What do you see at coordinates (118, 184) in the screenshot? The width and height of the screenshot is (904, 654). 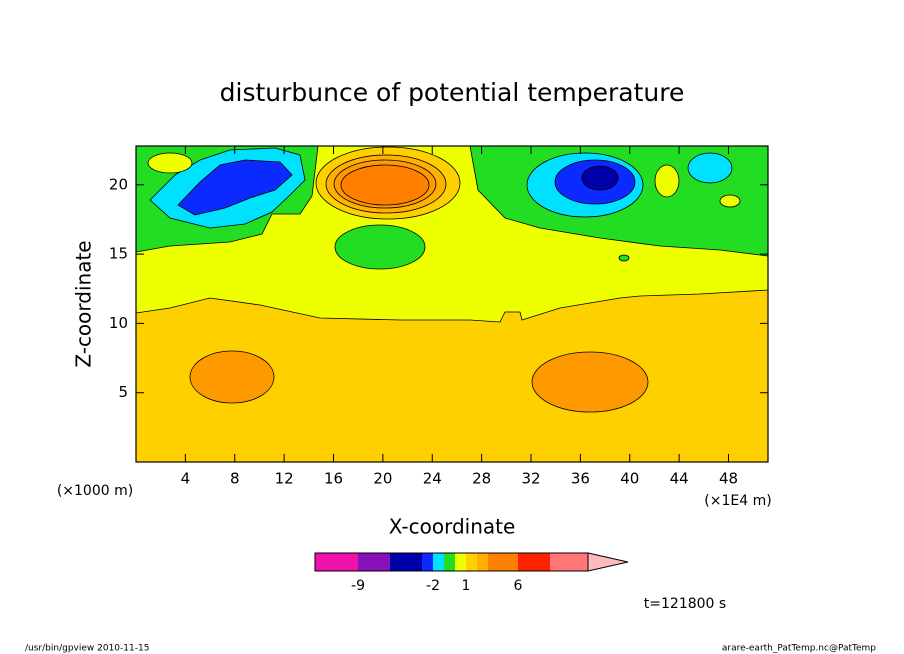 I see `y-tick-label: 20` at bounding box center [118, 184].